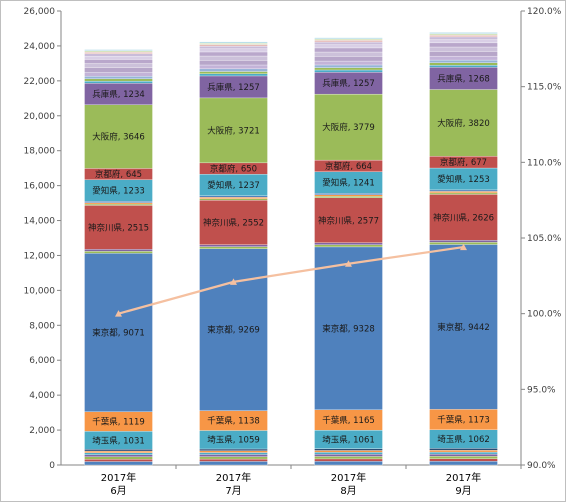 The height and width of the screenshot is (503, 566). Describe the element at coordinates (118, 190) in the screenshot. I see `data-label: 愛知県, 1233` at that location.